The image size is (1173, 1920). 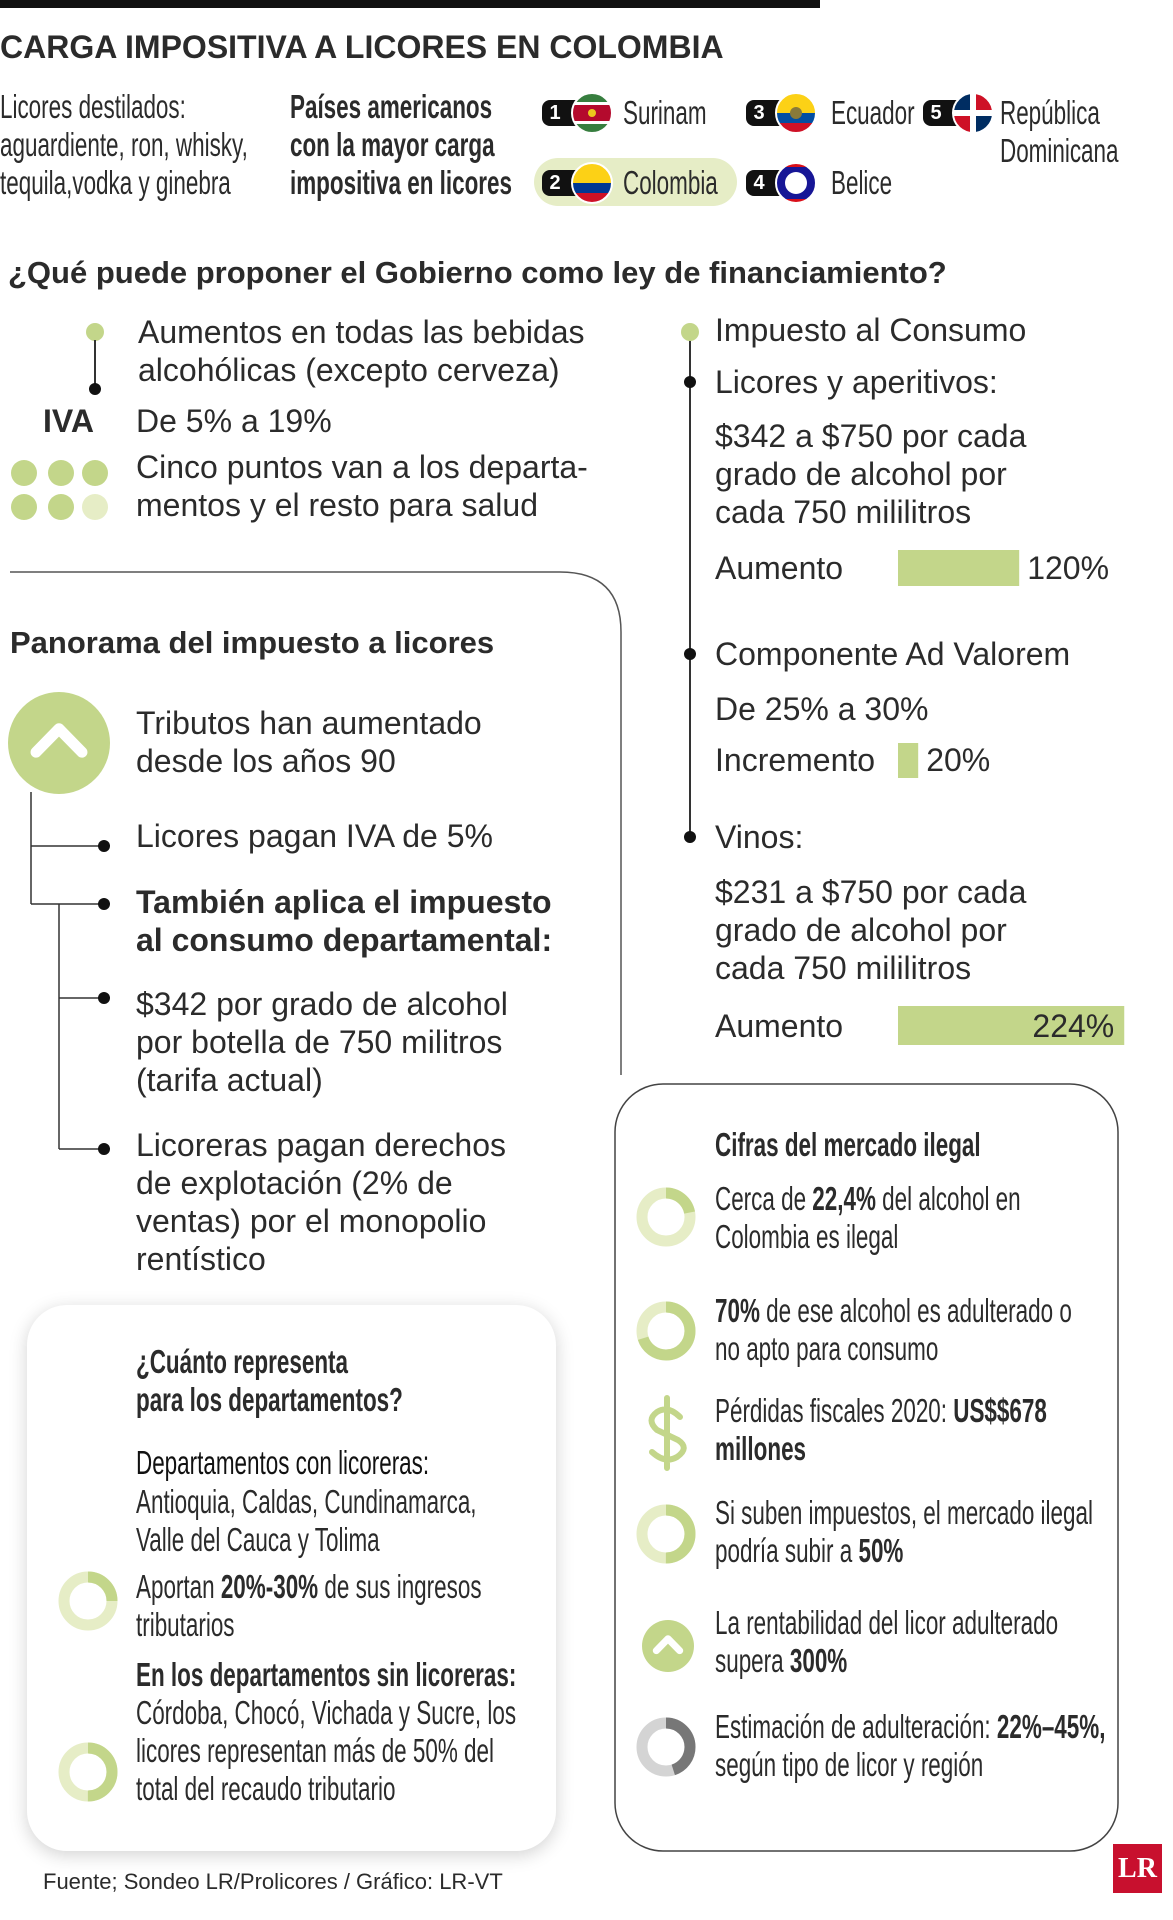 I want to click on rank-number: 2, so click(x=555, y=183).